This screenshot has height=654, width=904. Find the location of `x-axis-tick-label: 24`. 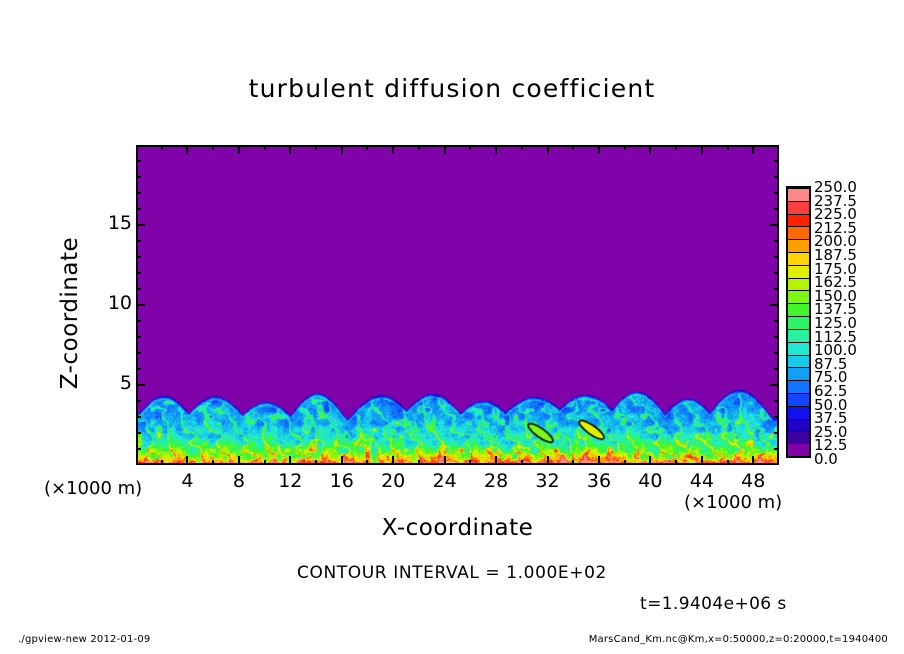

x-axis-tick-label: 24 is located at coordinates (444, 481).